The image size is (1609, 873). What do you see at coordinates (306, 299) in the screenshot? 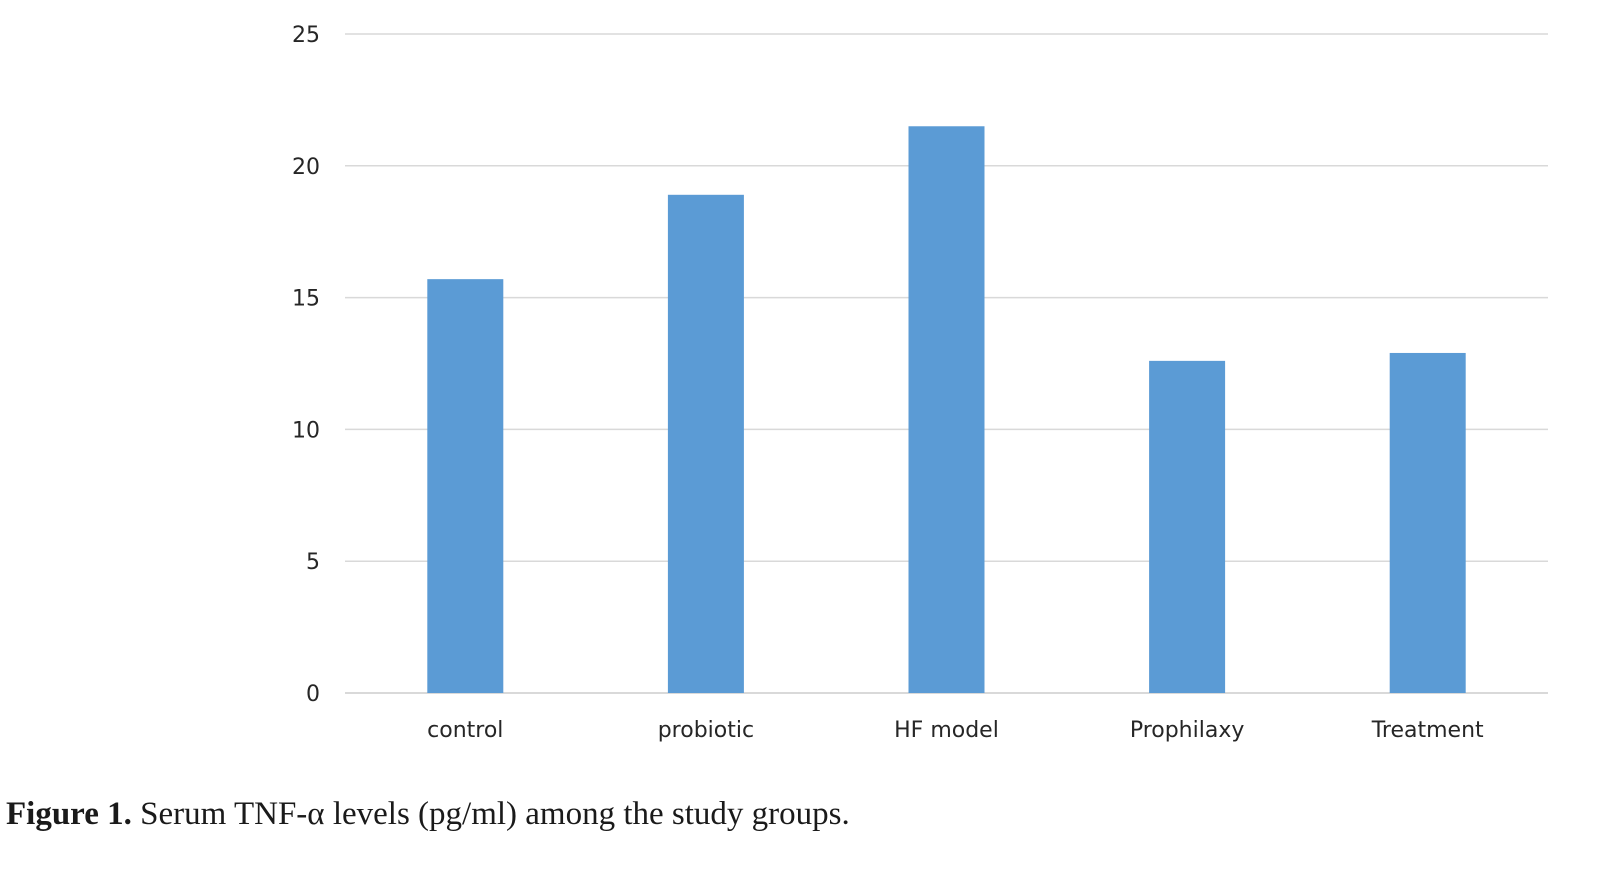
I see `y-tick-label: 15` at bounding box center [306, 299].